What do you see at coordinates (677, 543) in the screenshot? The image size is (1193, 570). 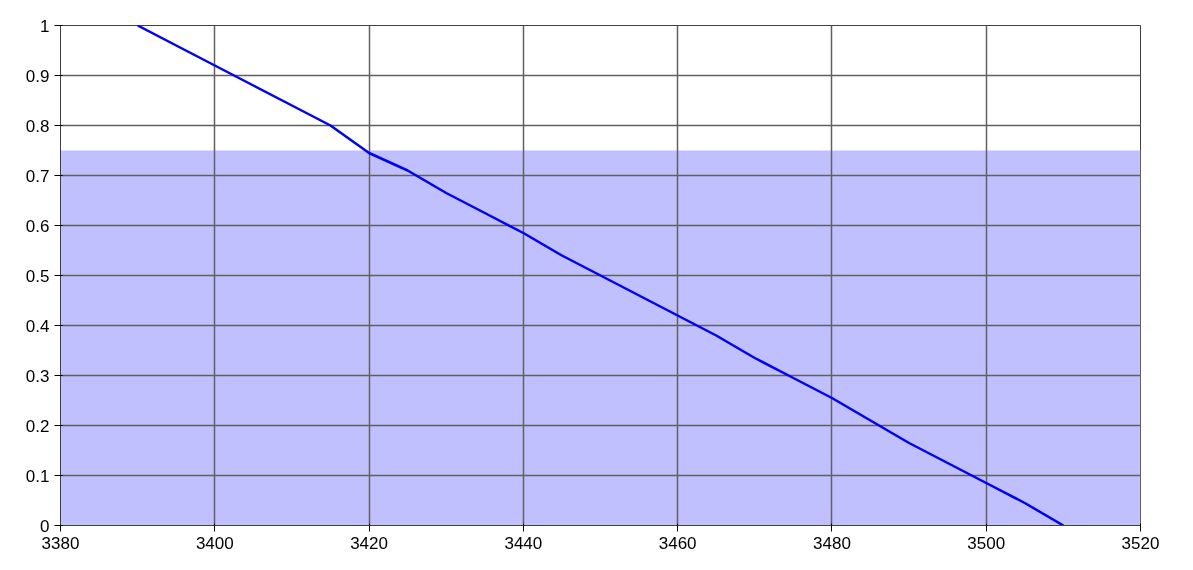 I see `x-tick-label: 3460` at bounding box center [677, 543].